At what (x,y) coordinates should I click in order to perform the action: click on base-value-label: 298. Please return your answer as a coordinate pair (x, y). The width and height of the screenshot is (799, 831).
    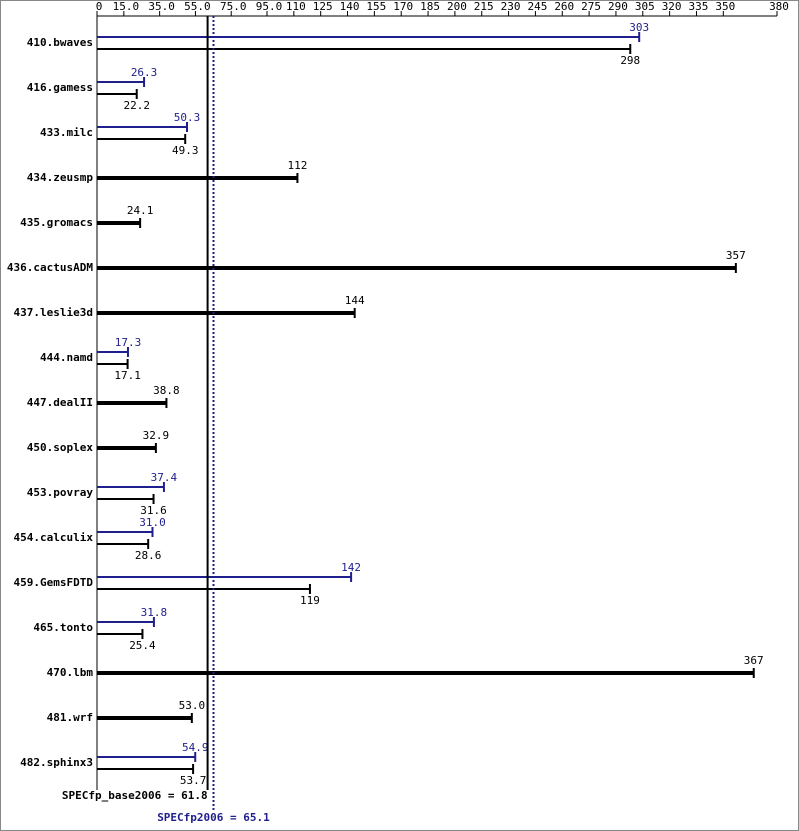
    Looking at the image, I should click on (630, 60).